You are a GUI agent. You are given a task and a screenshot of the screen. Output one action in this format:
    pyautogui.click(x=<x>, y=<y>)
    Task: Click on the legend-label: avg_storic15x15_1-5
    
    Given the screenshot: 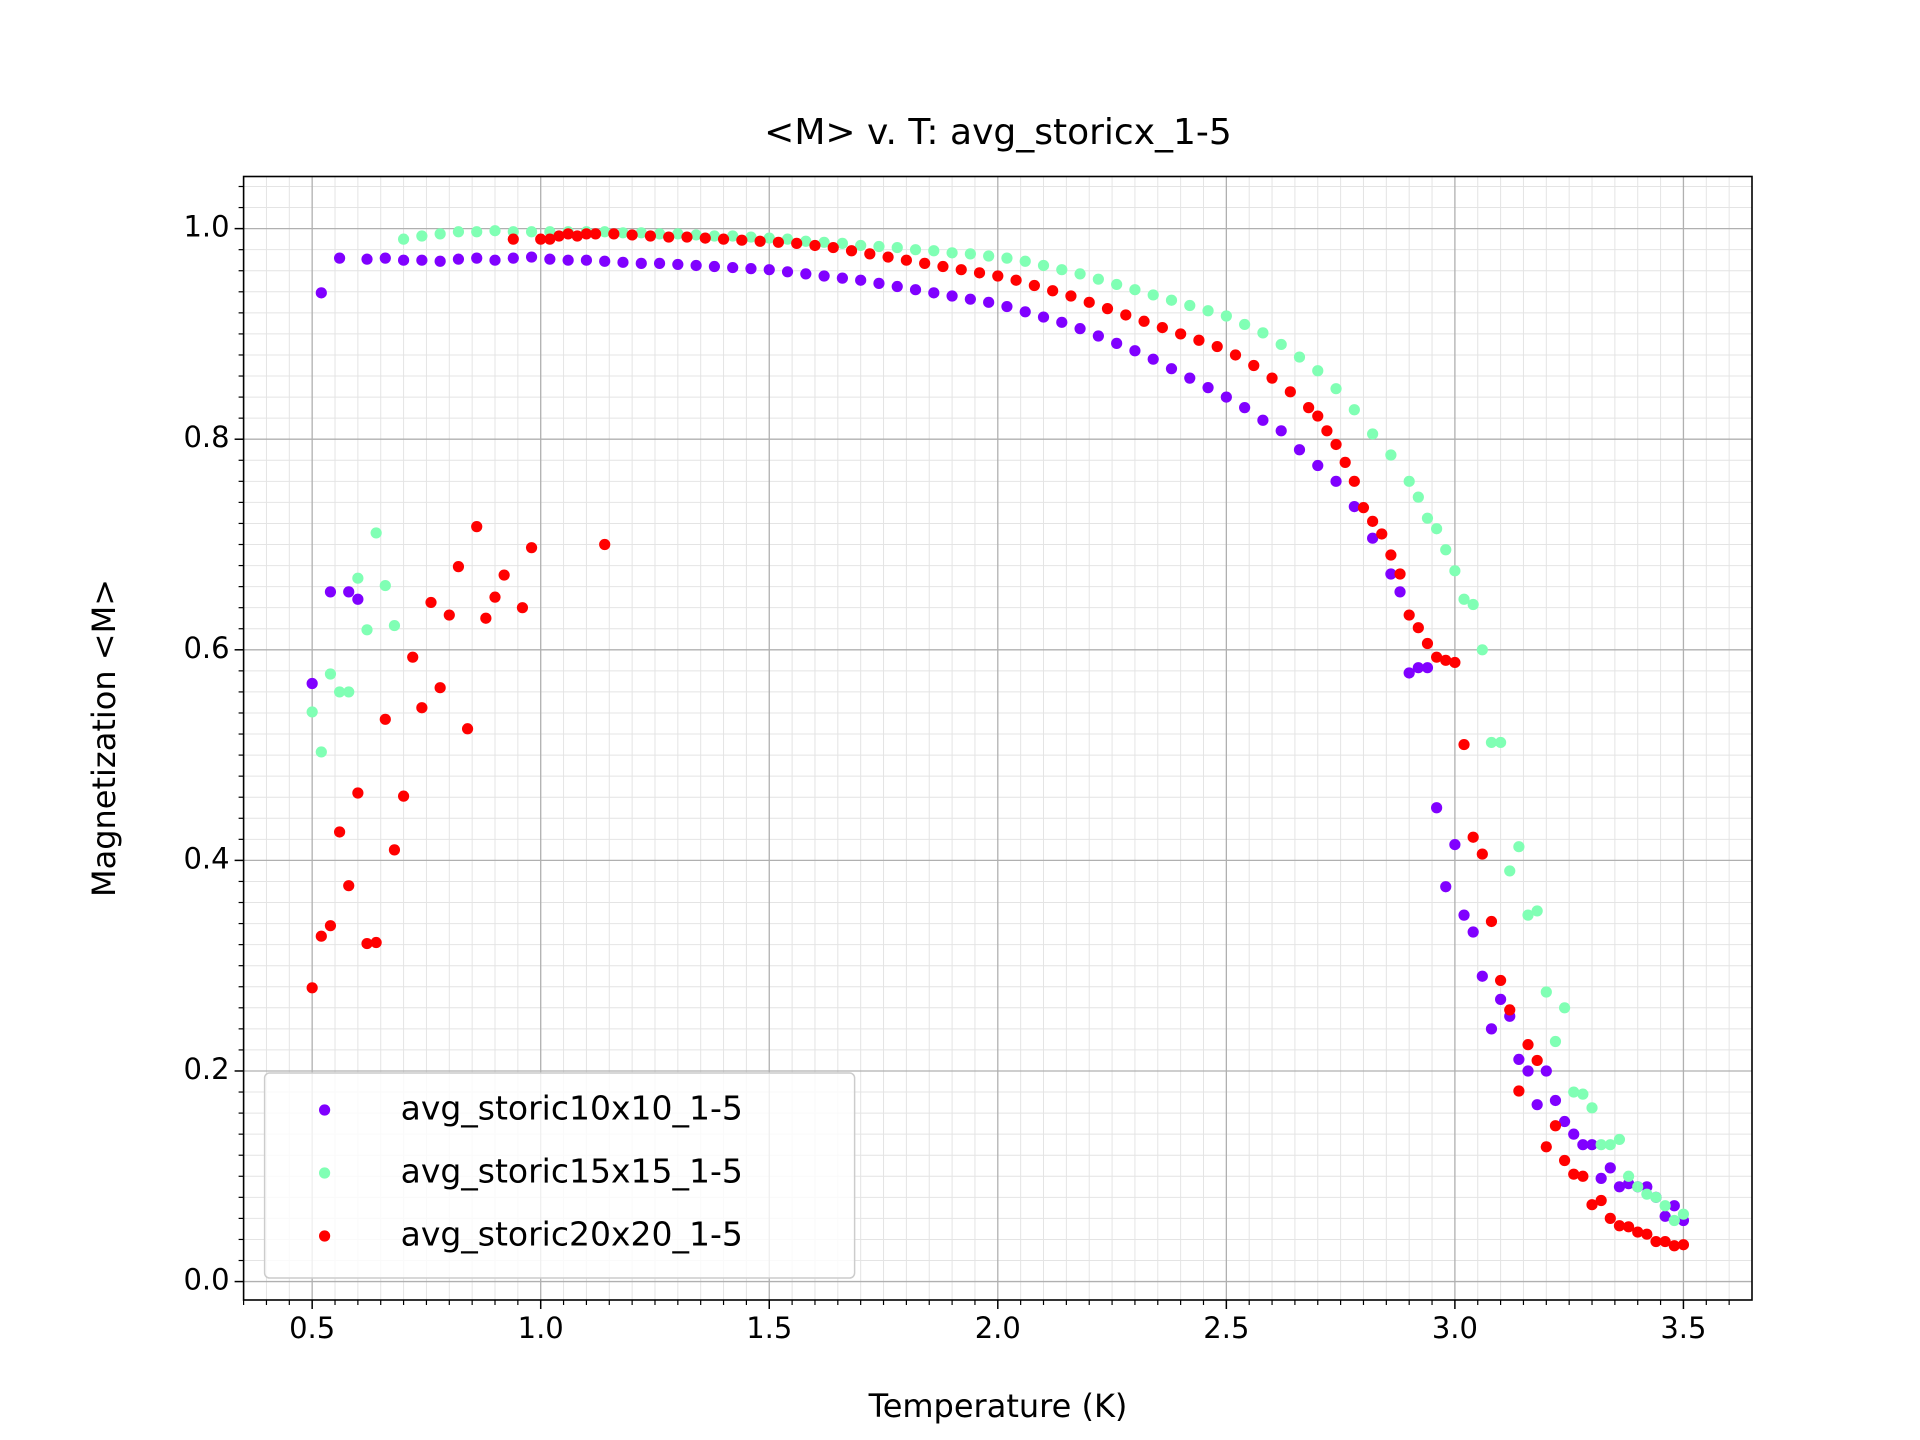 What is the action you would take?
    pyautogui.click(x=572, y=1171)
    